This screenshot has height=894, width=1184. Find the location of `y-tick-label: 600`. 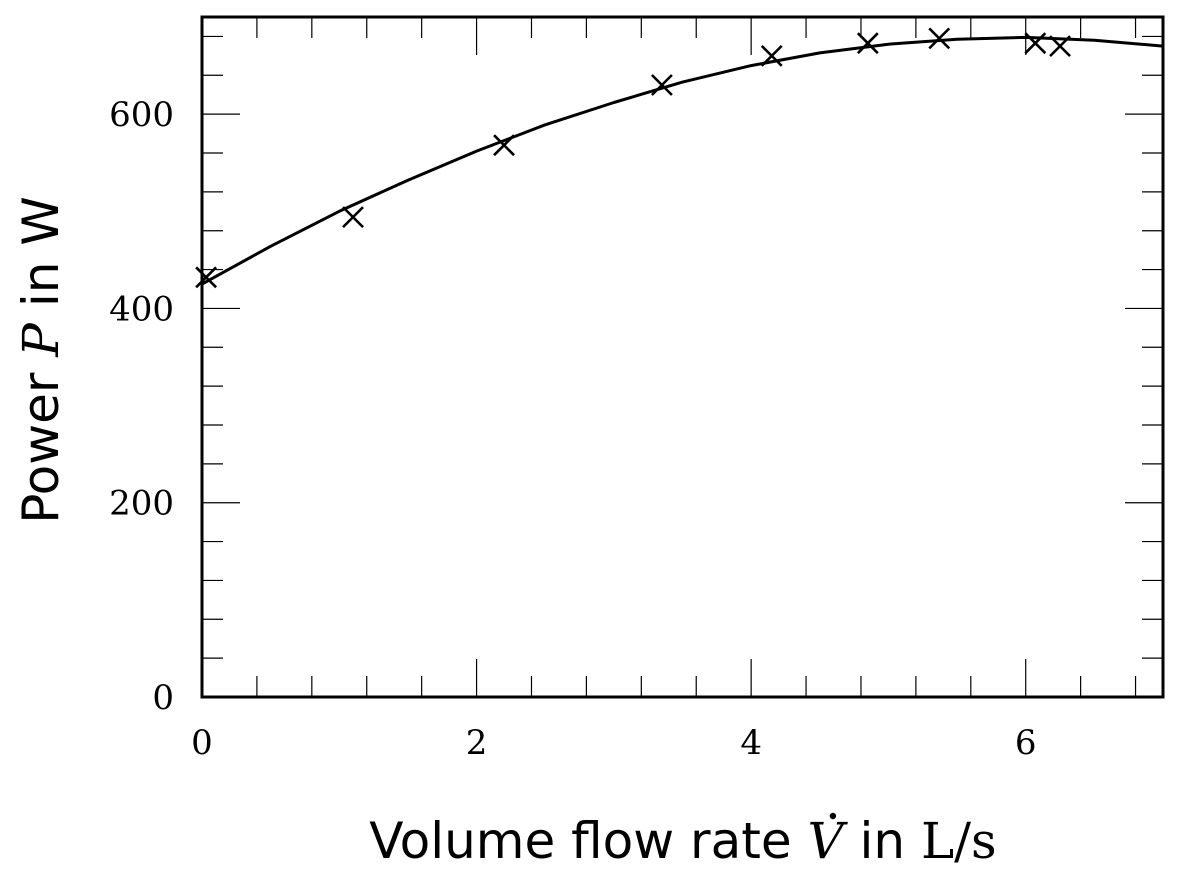

y-tick-label: 600 is located at coordinates (141, 115).